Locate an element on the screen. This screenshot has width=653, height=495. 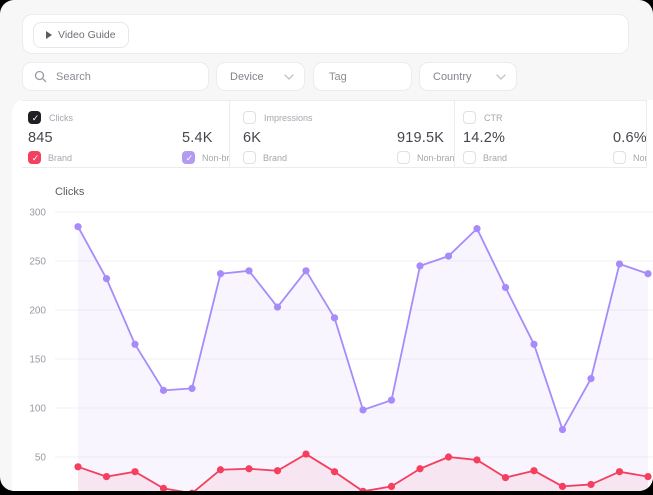
clicks-checkbox is located at coordinates (35, 118).